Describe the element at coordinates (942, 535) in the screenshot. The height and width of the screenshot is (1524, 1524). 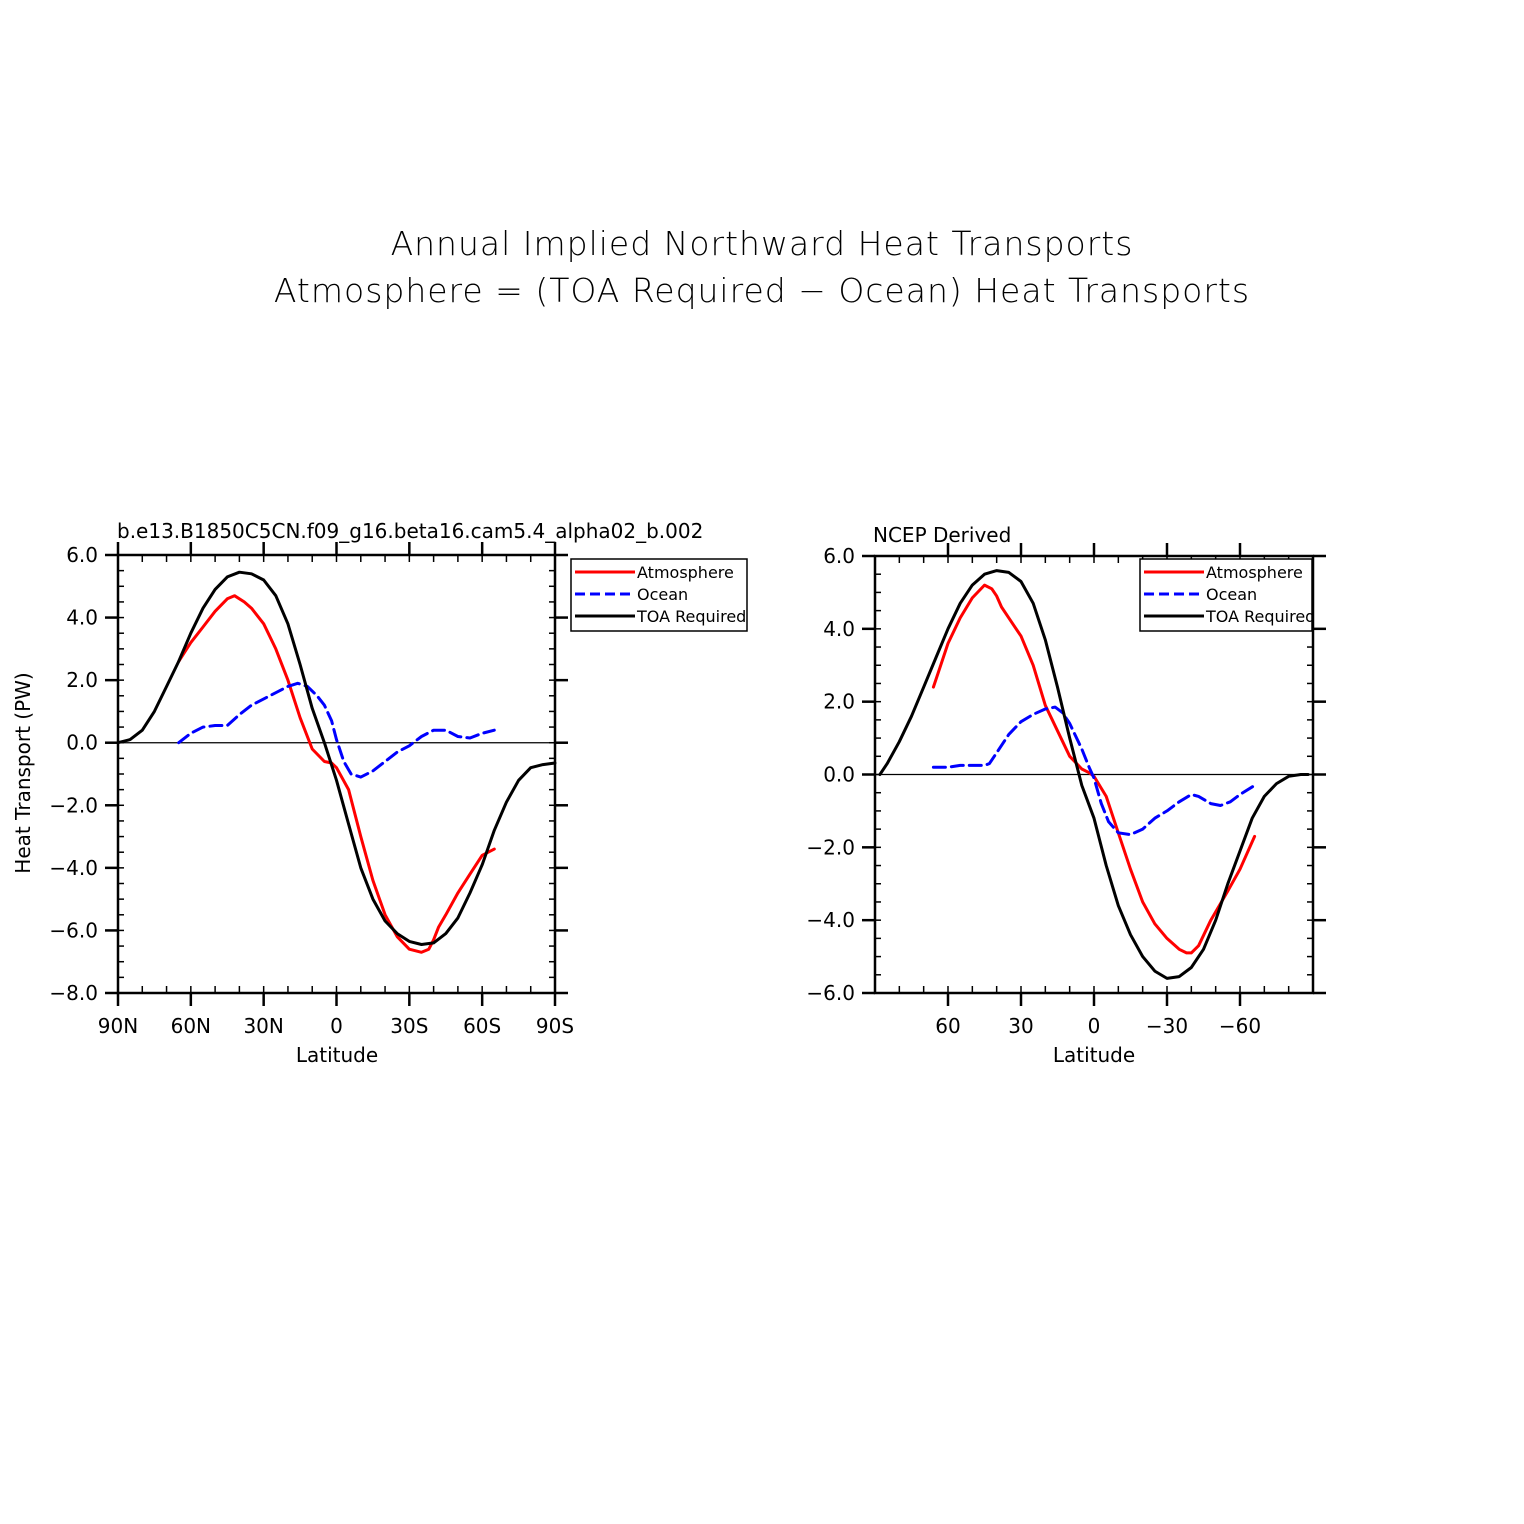
I see `chart-title: NCEP Derived` at that location.